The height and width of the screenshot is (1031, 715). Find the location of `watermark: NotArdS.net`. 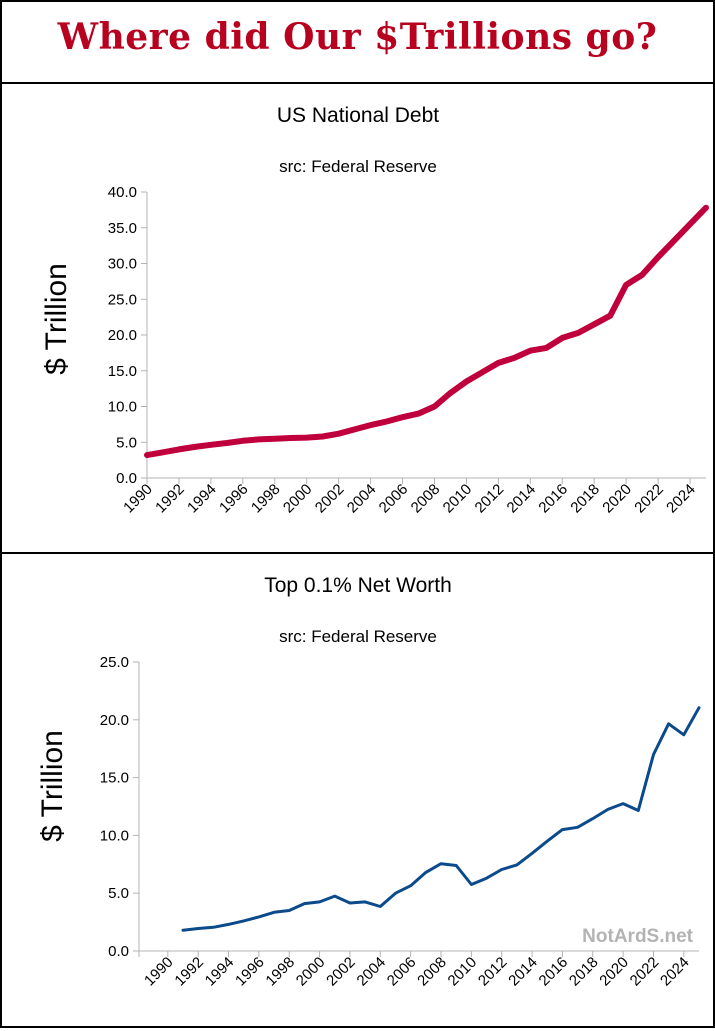

watermark: NotArdS.net is located at coordinates (638, 936).